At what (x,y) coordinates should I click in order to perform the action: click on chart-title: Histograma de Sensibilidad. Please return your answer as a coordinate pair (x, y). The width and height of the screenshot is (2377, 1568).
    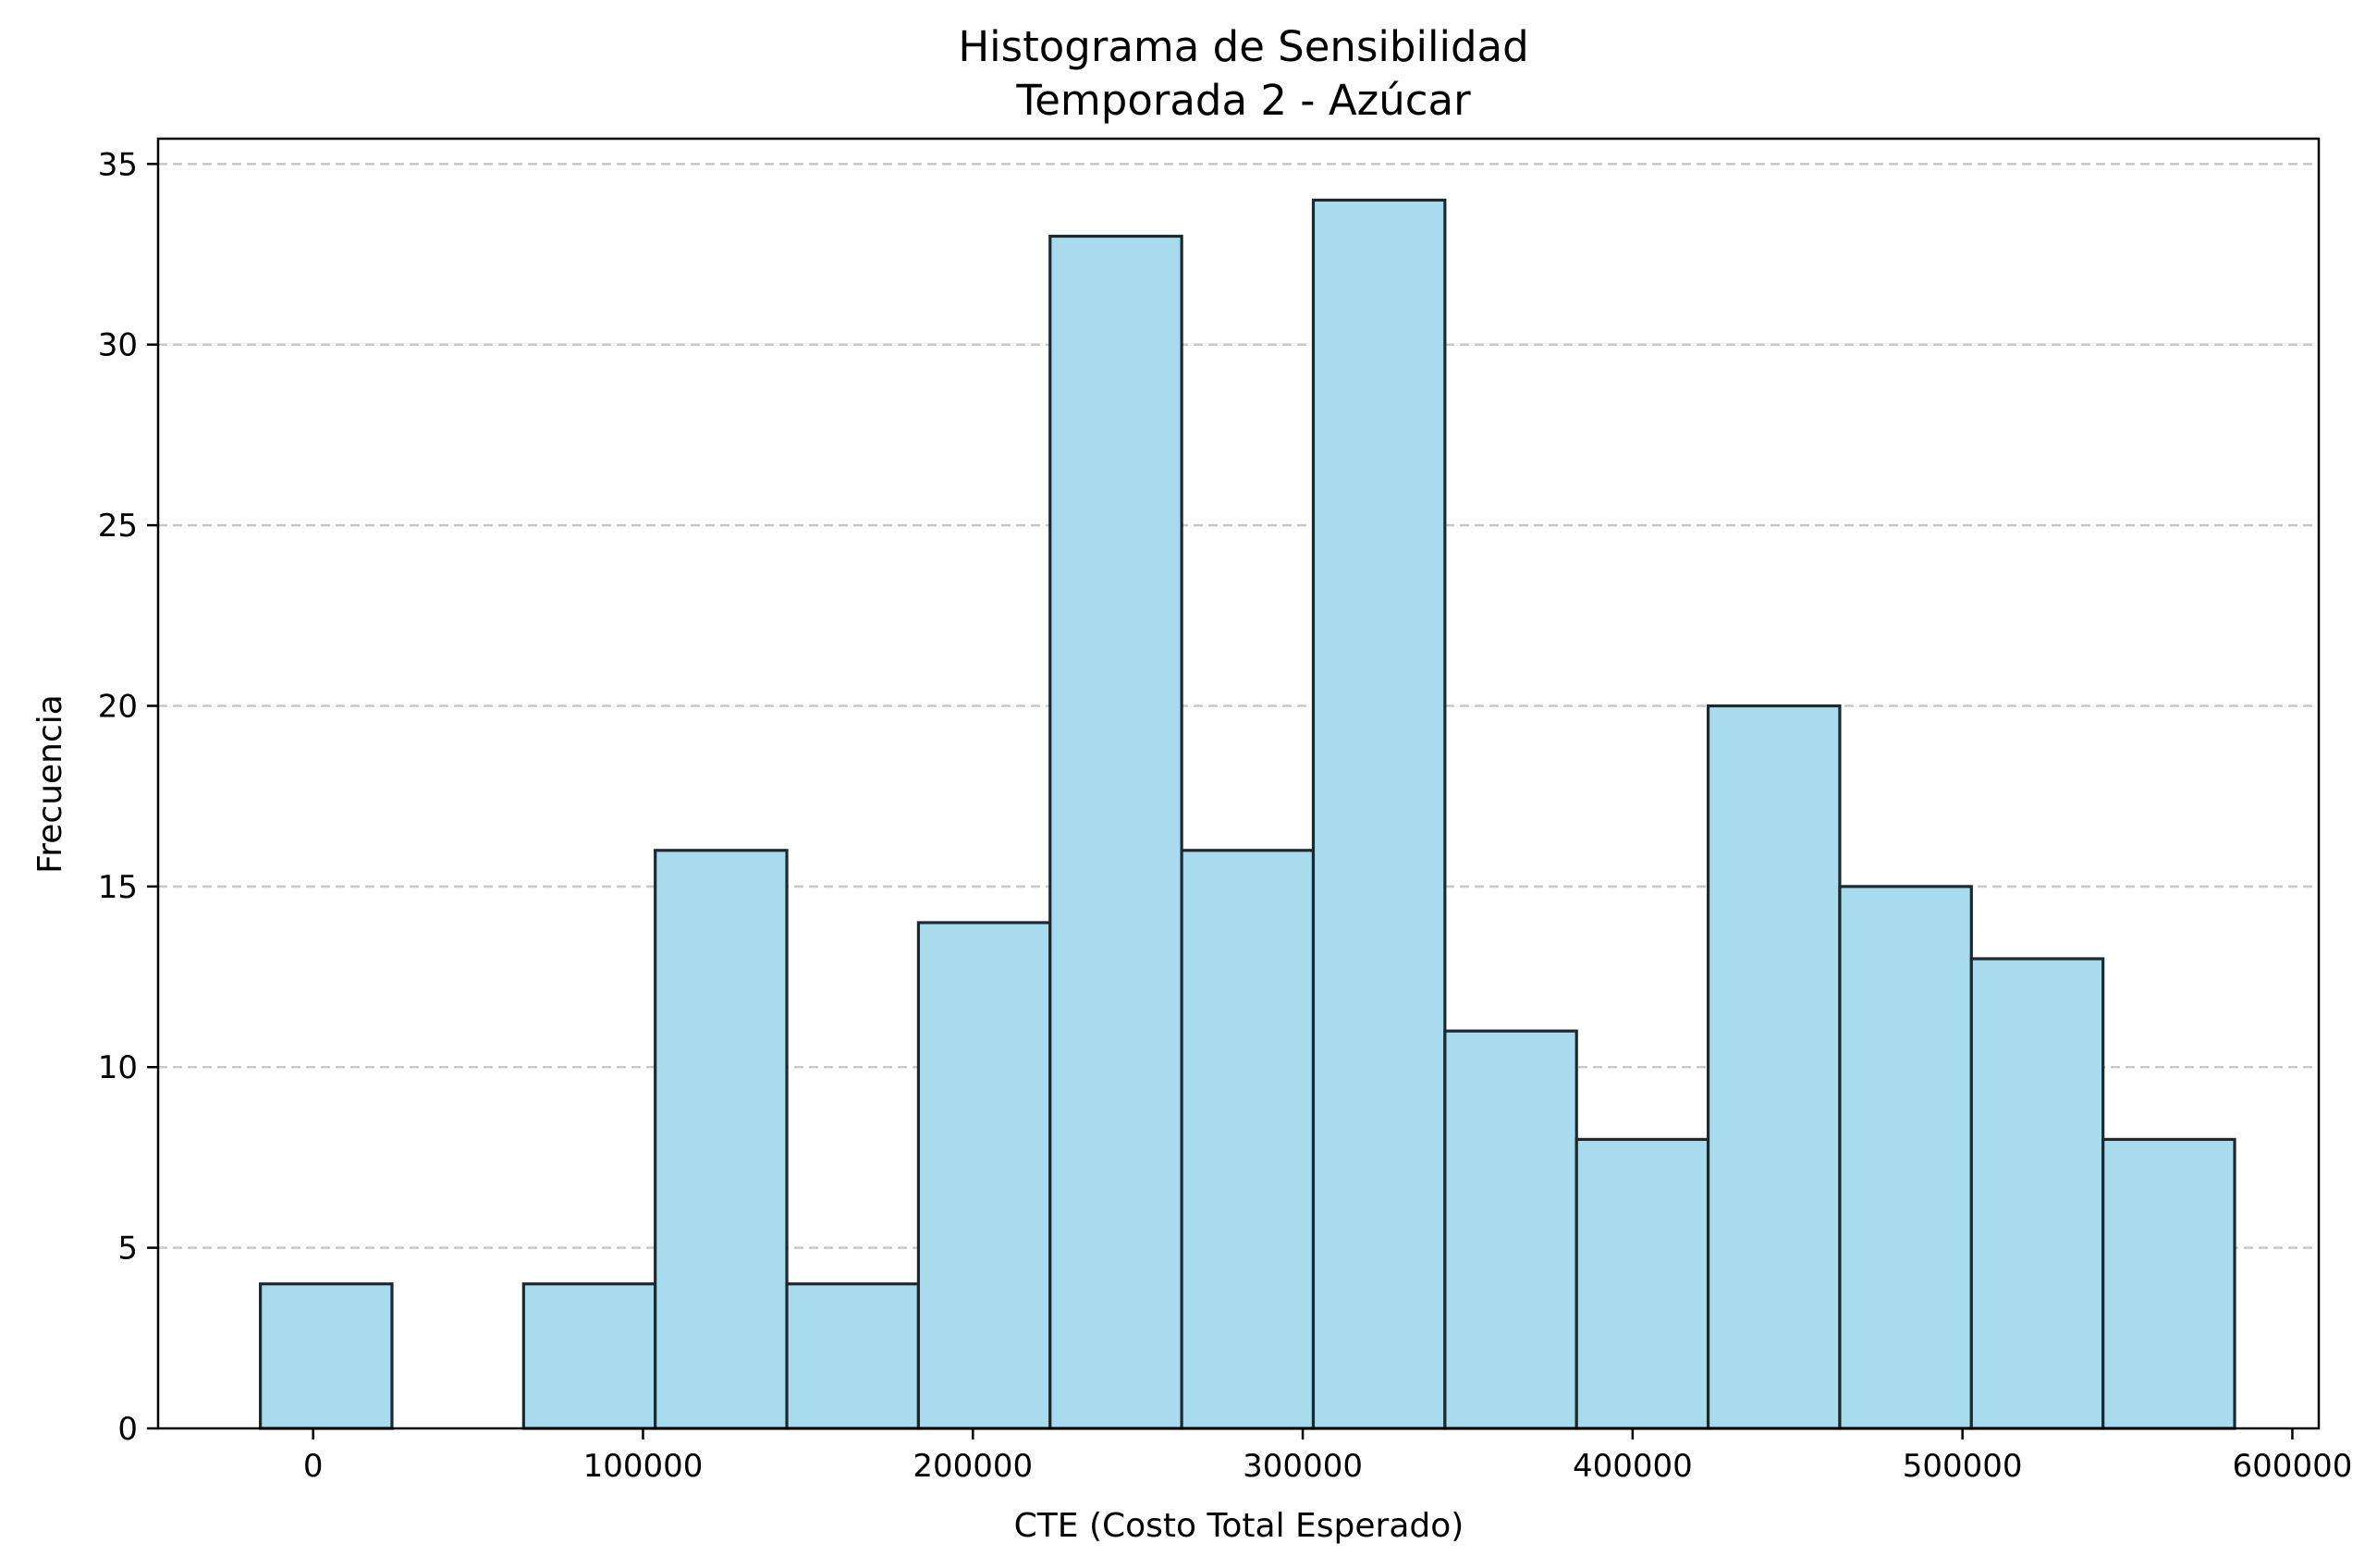
    Looking at the image, I should click on (1243, 47).